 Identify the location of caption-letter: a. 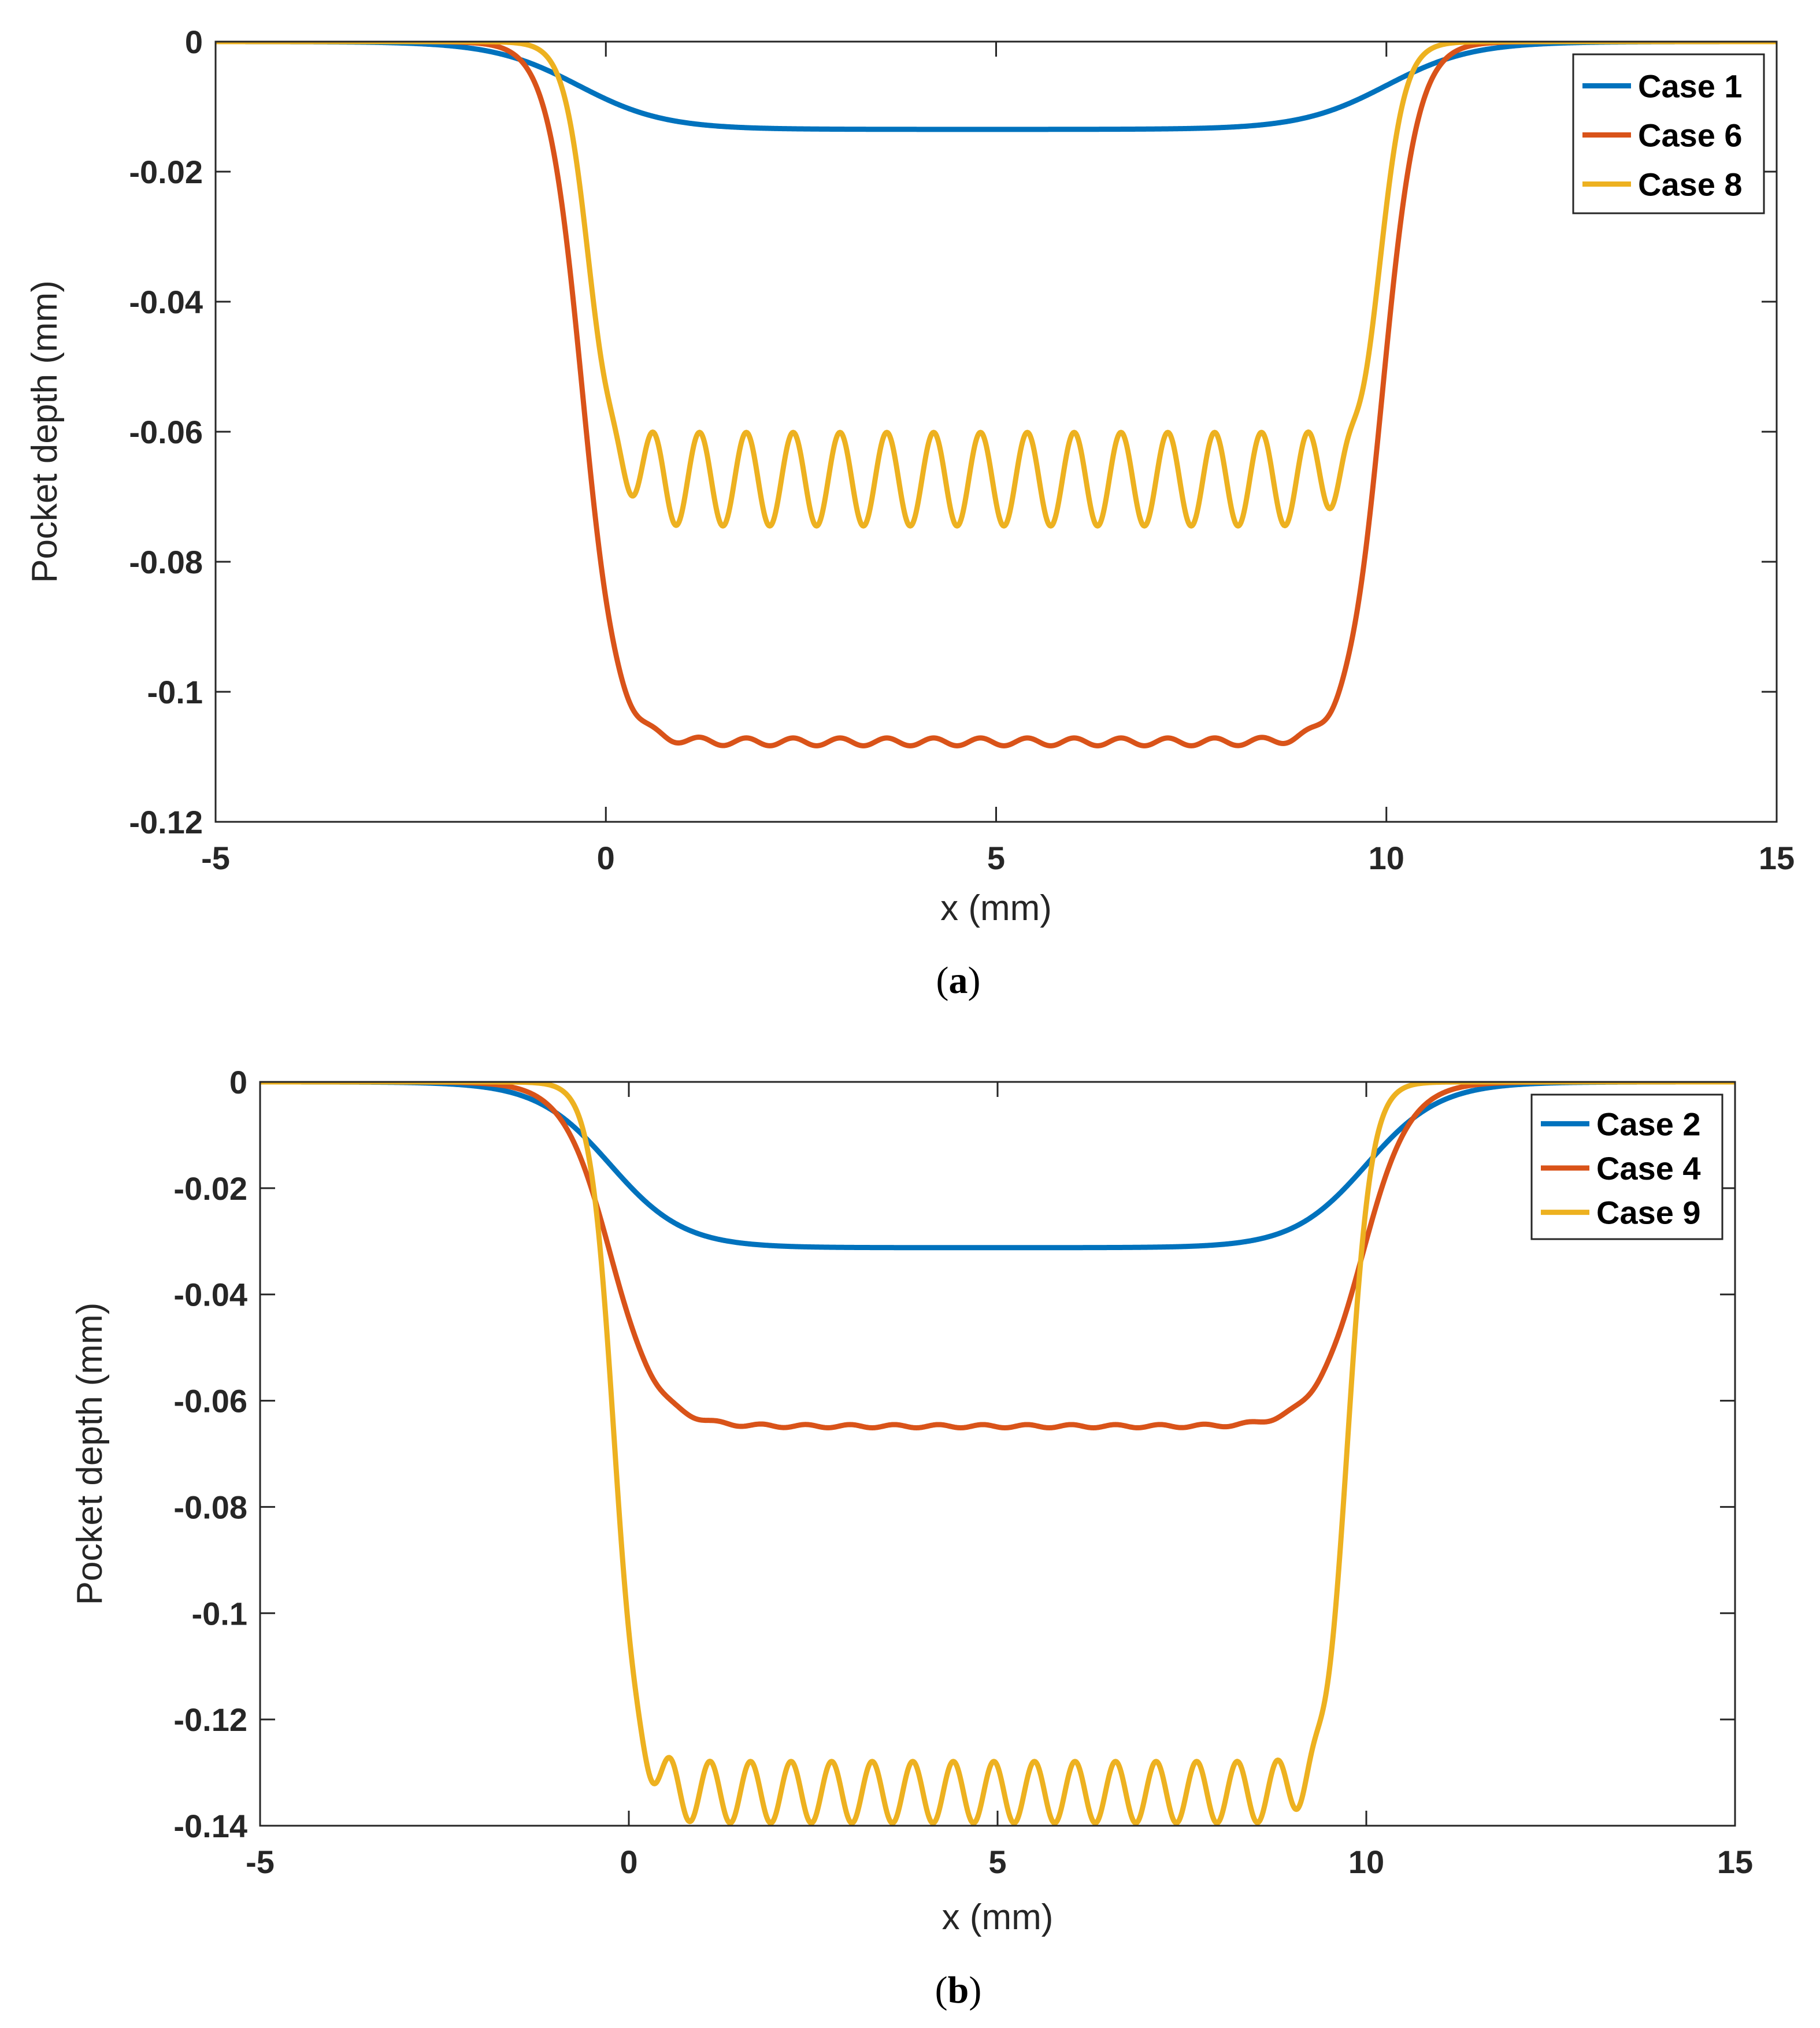
(958, 980).